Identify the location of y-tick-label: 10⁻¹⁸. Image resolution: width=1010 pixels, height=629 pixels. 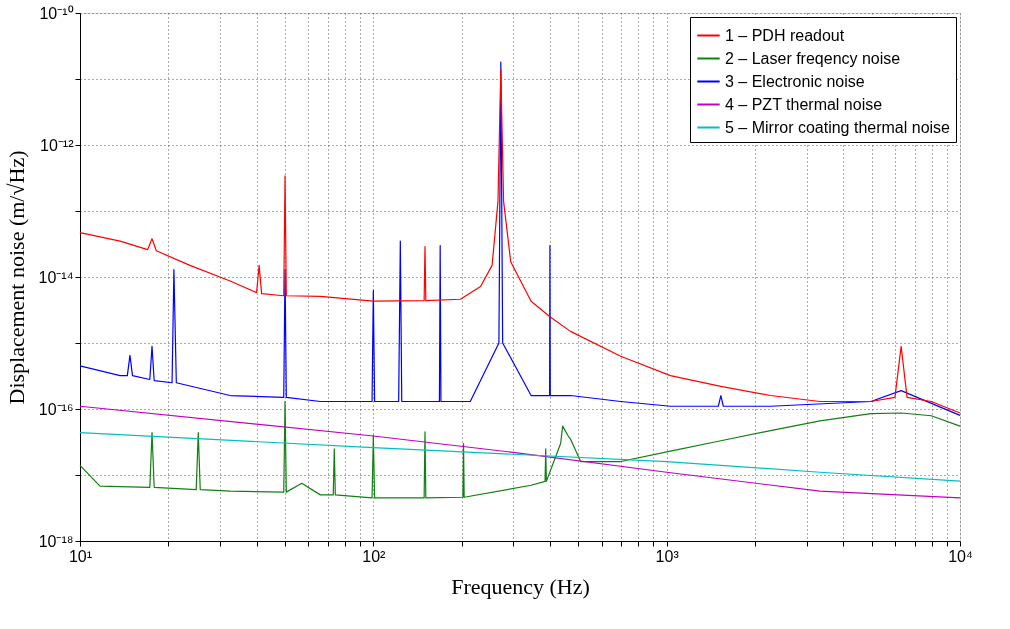
(56, 541).